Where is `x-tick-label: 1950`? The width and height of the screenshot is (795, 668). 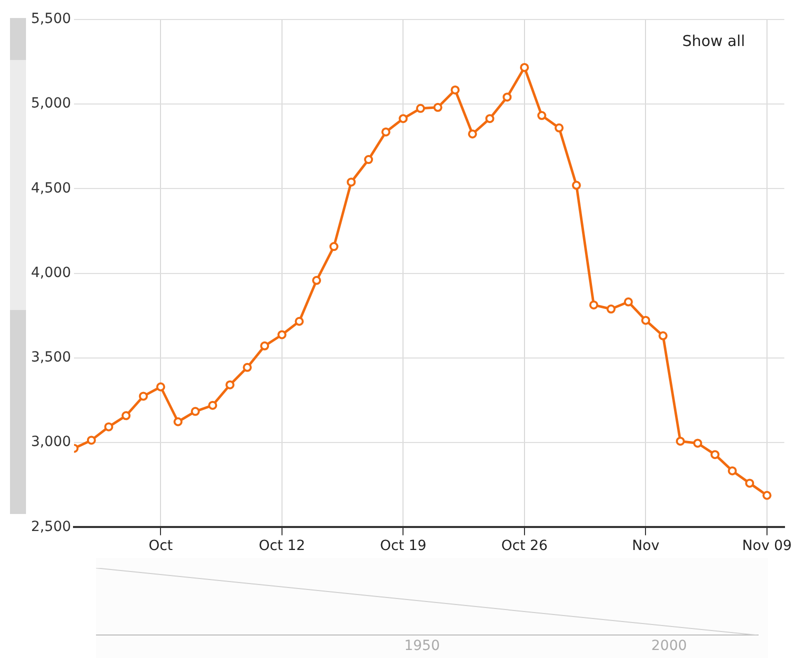 x-tick-label: 1950 is located at coordinates (422, 646).